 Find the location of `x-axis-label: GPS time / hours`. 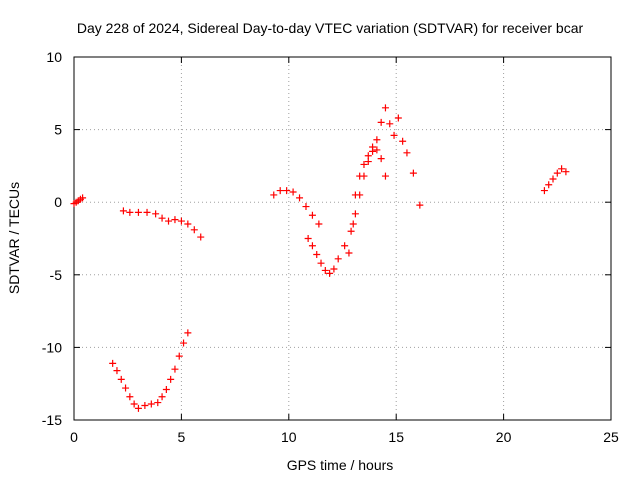

x-axis-label: GPS time / hours is located at coordinates (340, 465).